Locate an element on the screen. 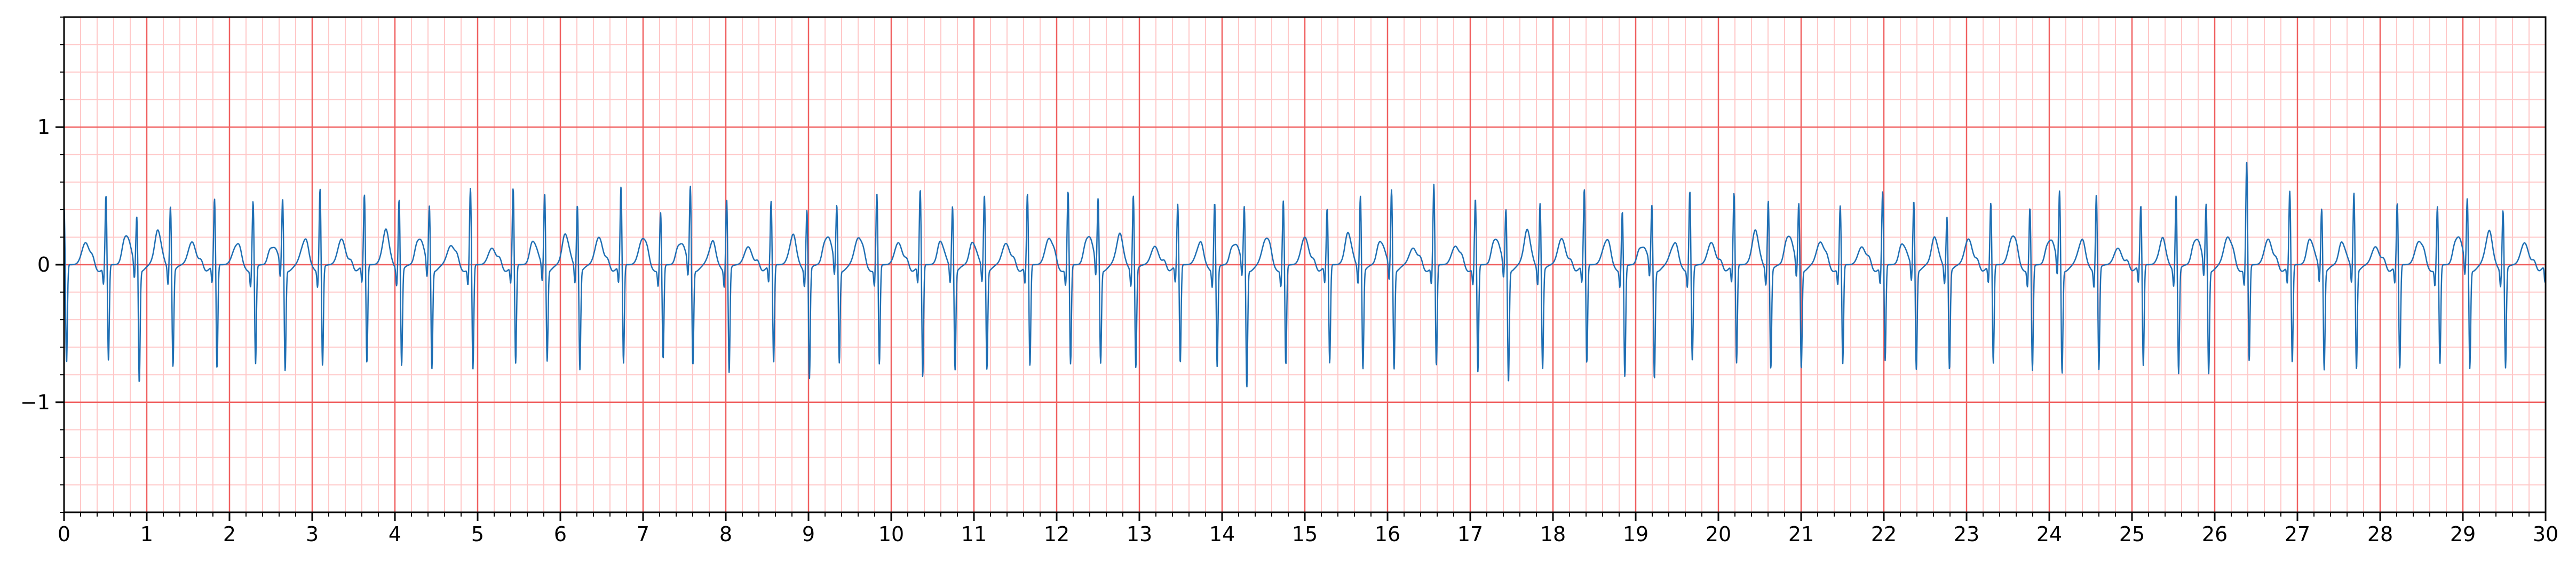 Image resolution: width=2576 pixels, height=563 pixels. x-tick-label: 29 is located at coordinates (2463, 534).